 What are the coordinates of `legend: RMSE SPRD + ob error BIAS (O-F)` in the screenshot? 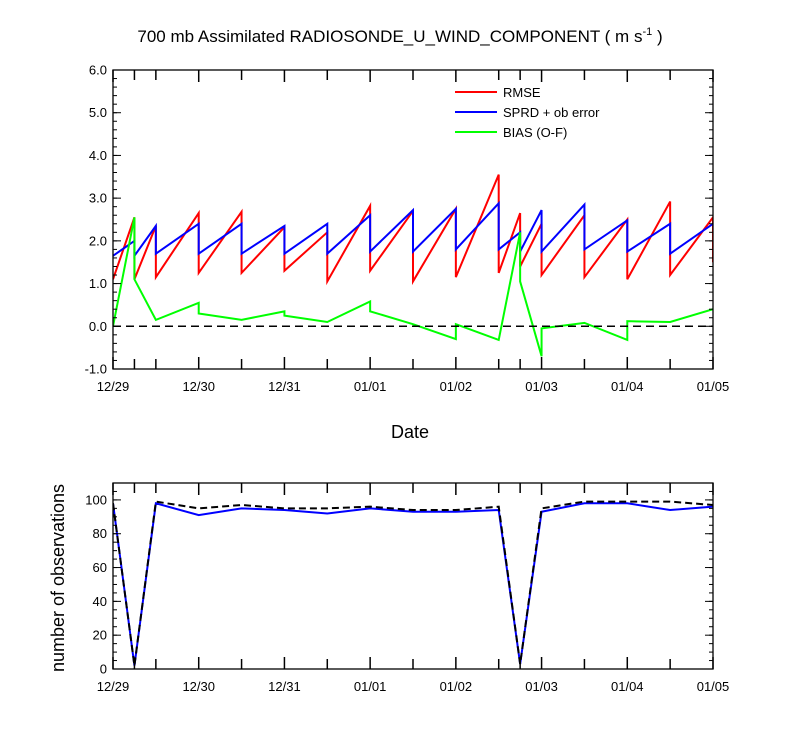 It's located at (527, 112).